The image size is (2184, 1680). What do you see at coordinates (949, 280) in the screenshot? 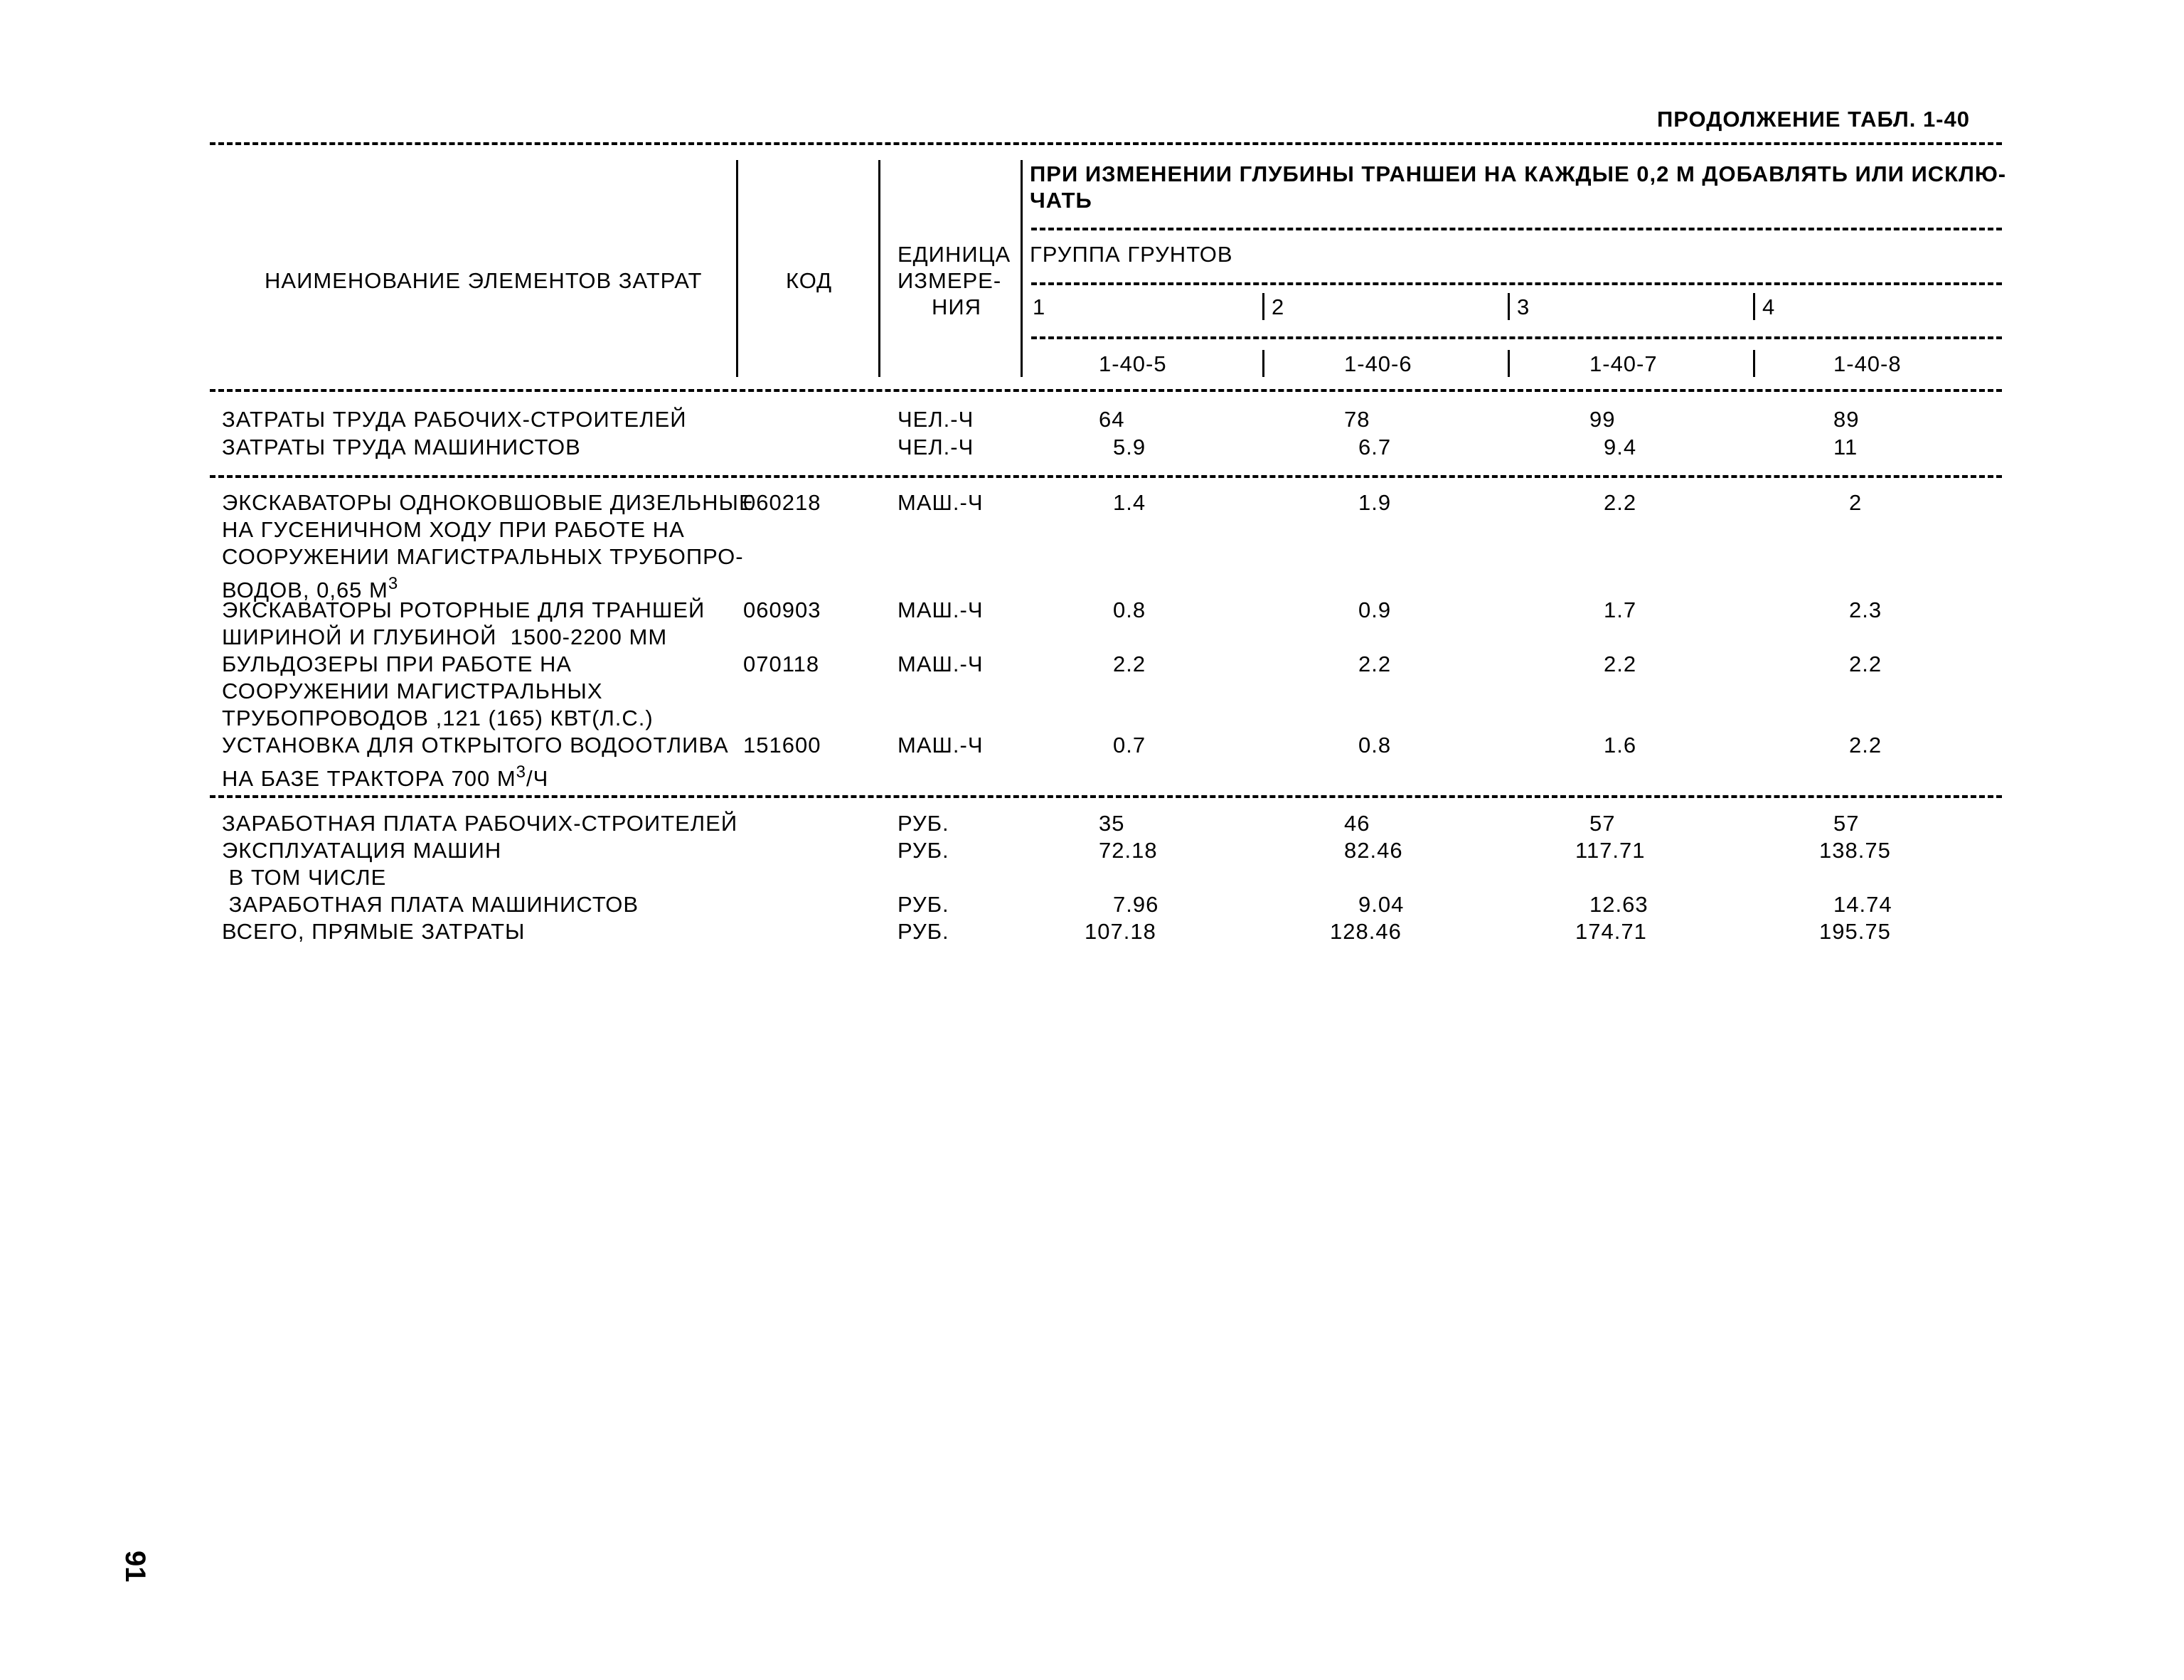
I see `header-unit-line-2: ИЗМЕРЕ-` at bounding box center [949, 280].